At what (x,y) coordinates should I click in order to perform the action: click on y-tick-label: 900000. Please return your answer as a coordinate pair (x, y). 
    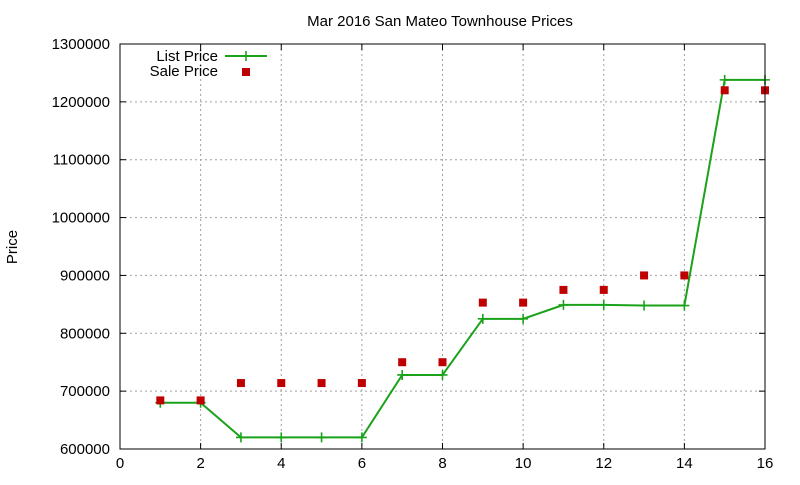
    Looking at the image, I should click on (85, 275).